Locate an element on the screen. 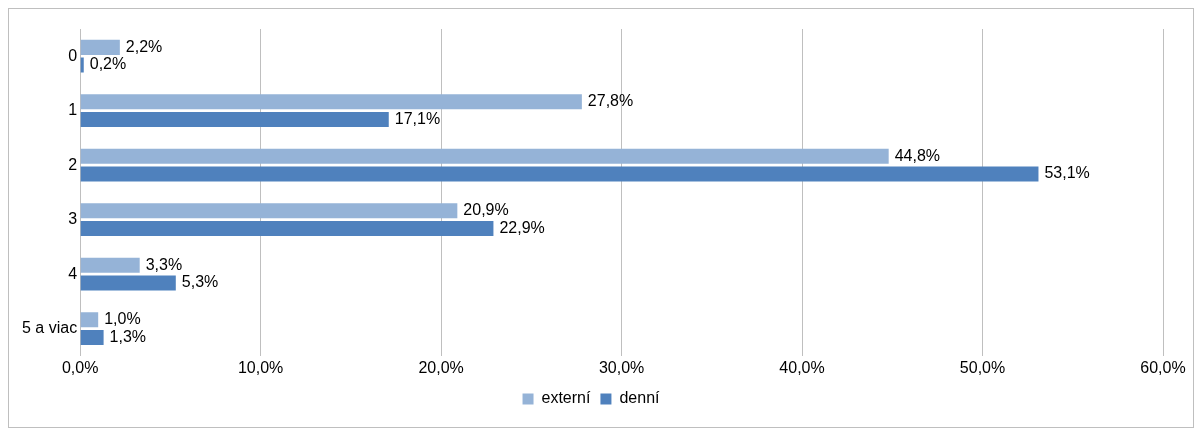 This screenshot has height=437, width=1204. y-tick-label: 5 a viac is located at coordinates (50, 327).